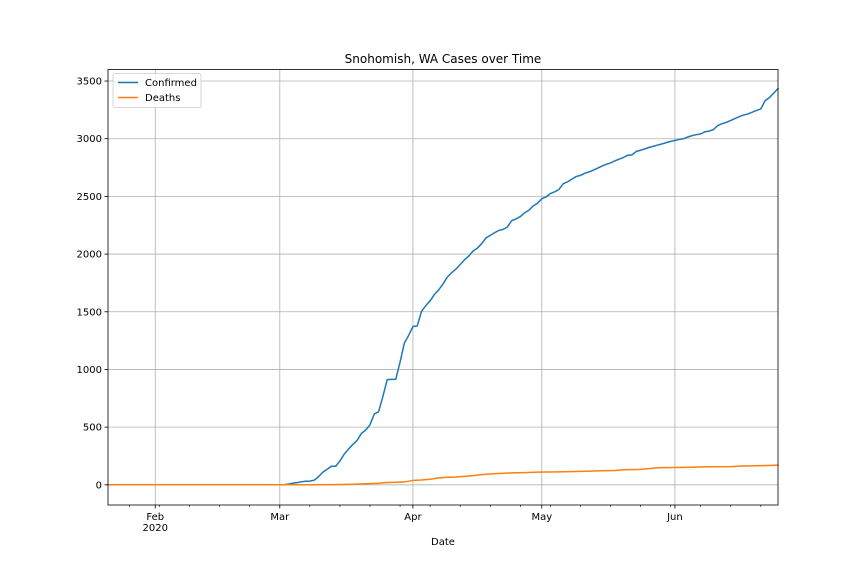  What do you see at coordinates (89, 312) in the screenshot?
I see `y-tick-label: 1500` at bounding box center [89, 312].